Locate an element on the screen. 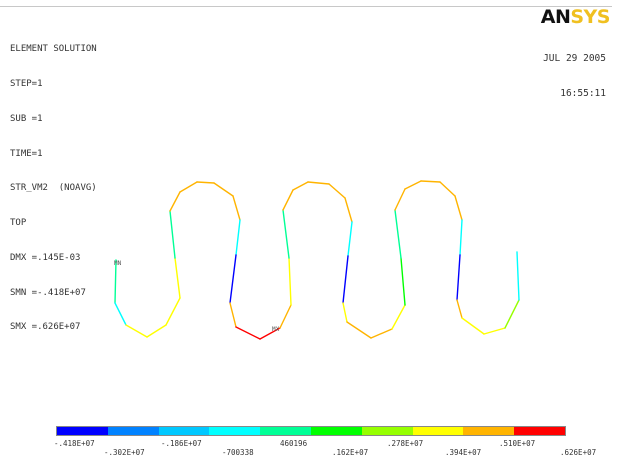 The image size is (619, 457). layer-line: TOP is located at coordinates (18, 223).